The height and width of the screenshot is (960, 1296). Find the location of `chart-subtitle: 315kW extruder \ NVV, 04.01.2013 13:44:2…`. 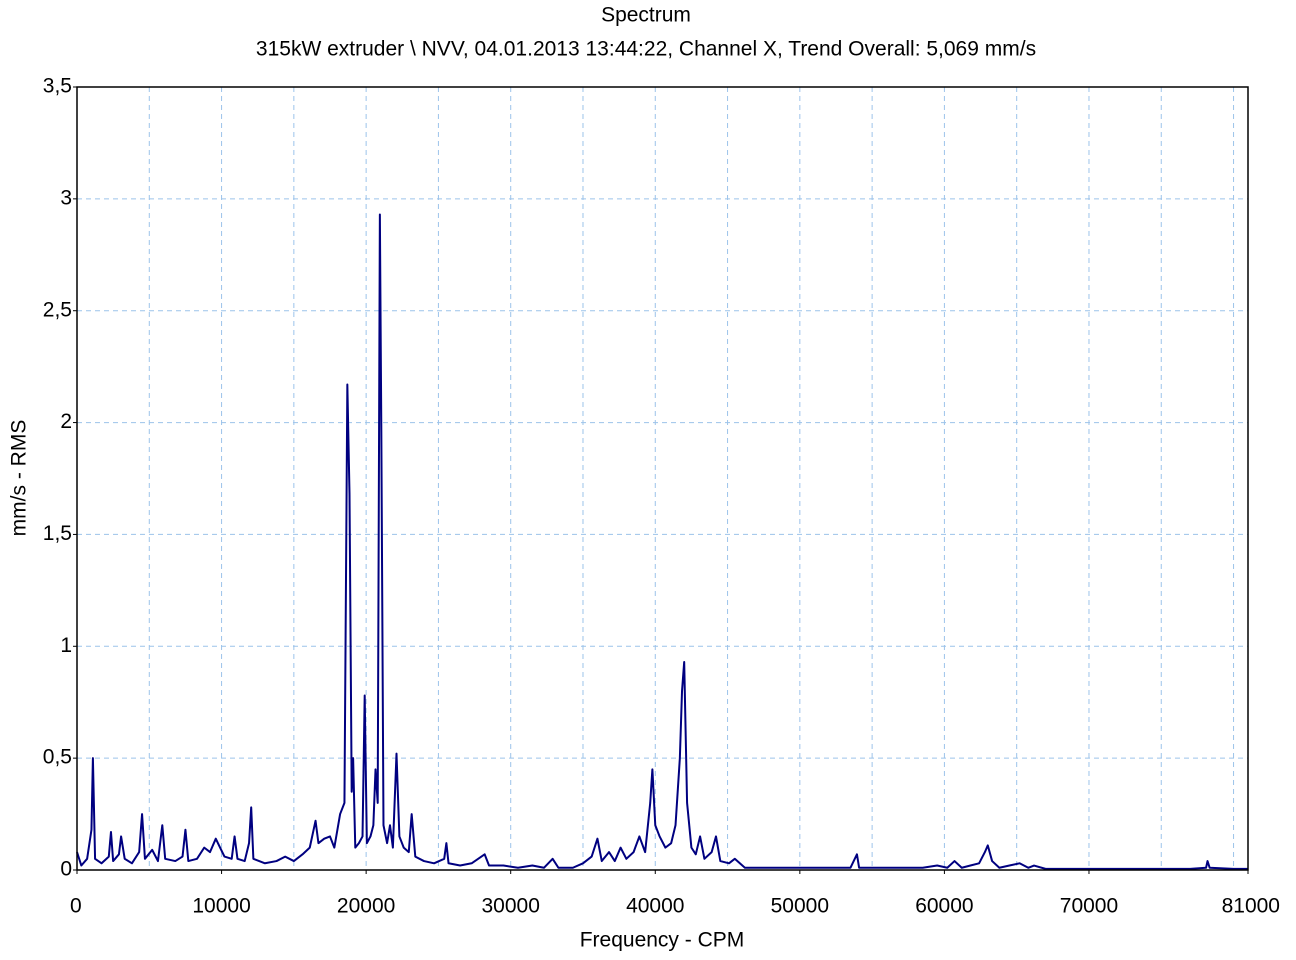

chart-subtitle: 315kW extruder \ NVV, 04.01.2013 13:44:2… is located at coordinates (646, 49).